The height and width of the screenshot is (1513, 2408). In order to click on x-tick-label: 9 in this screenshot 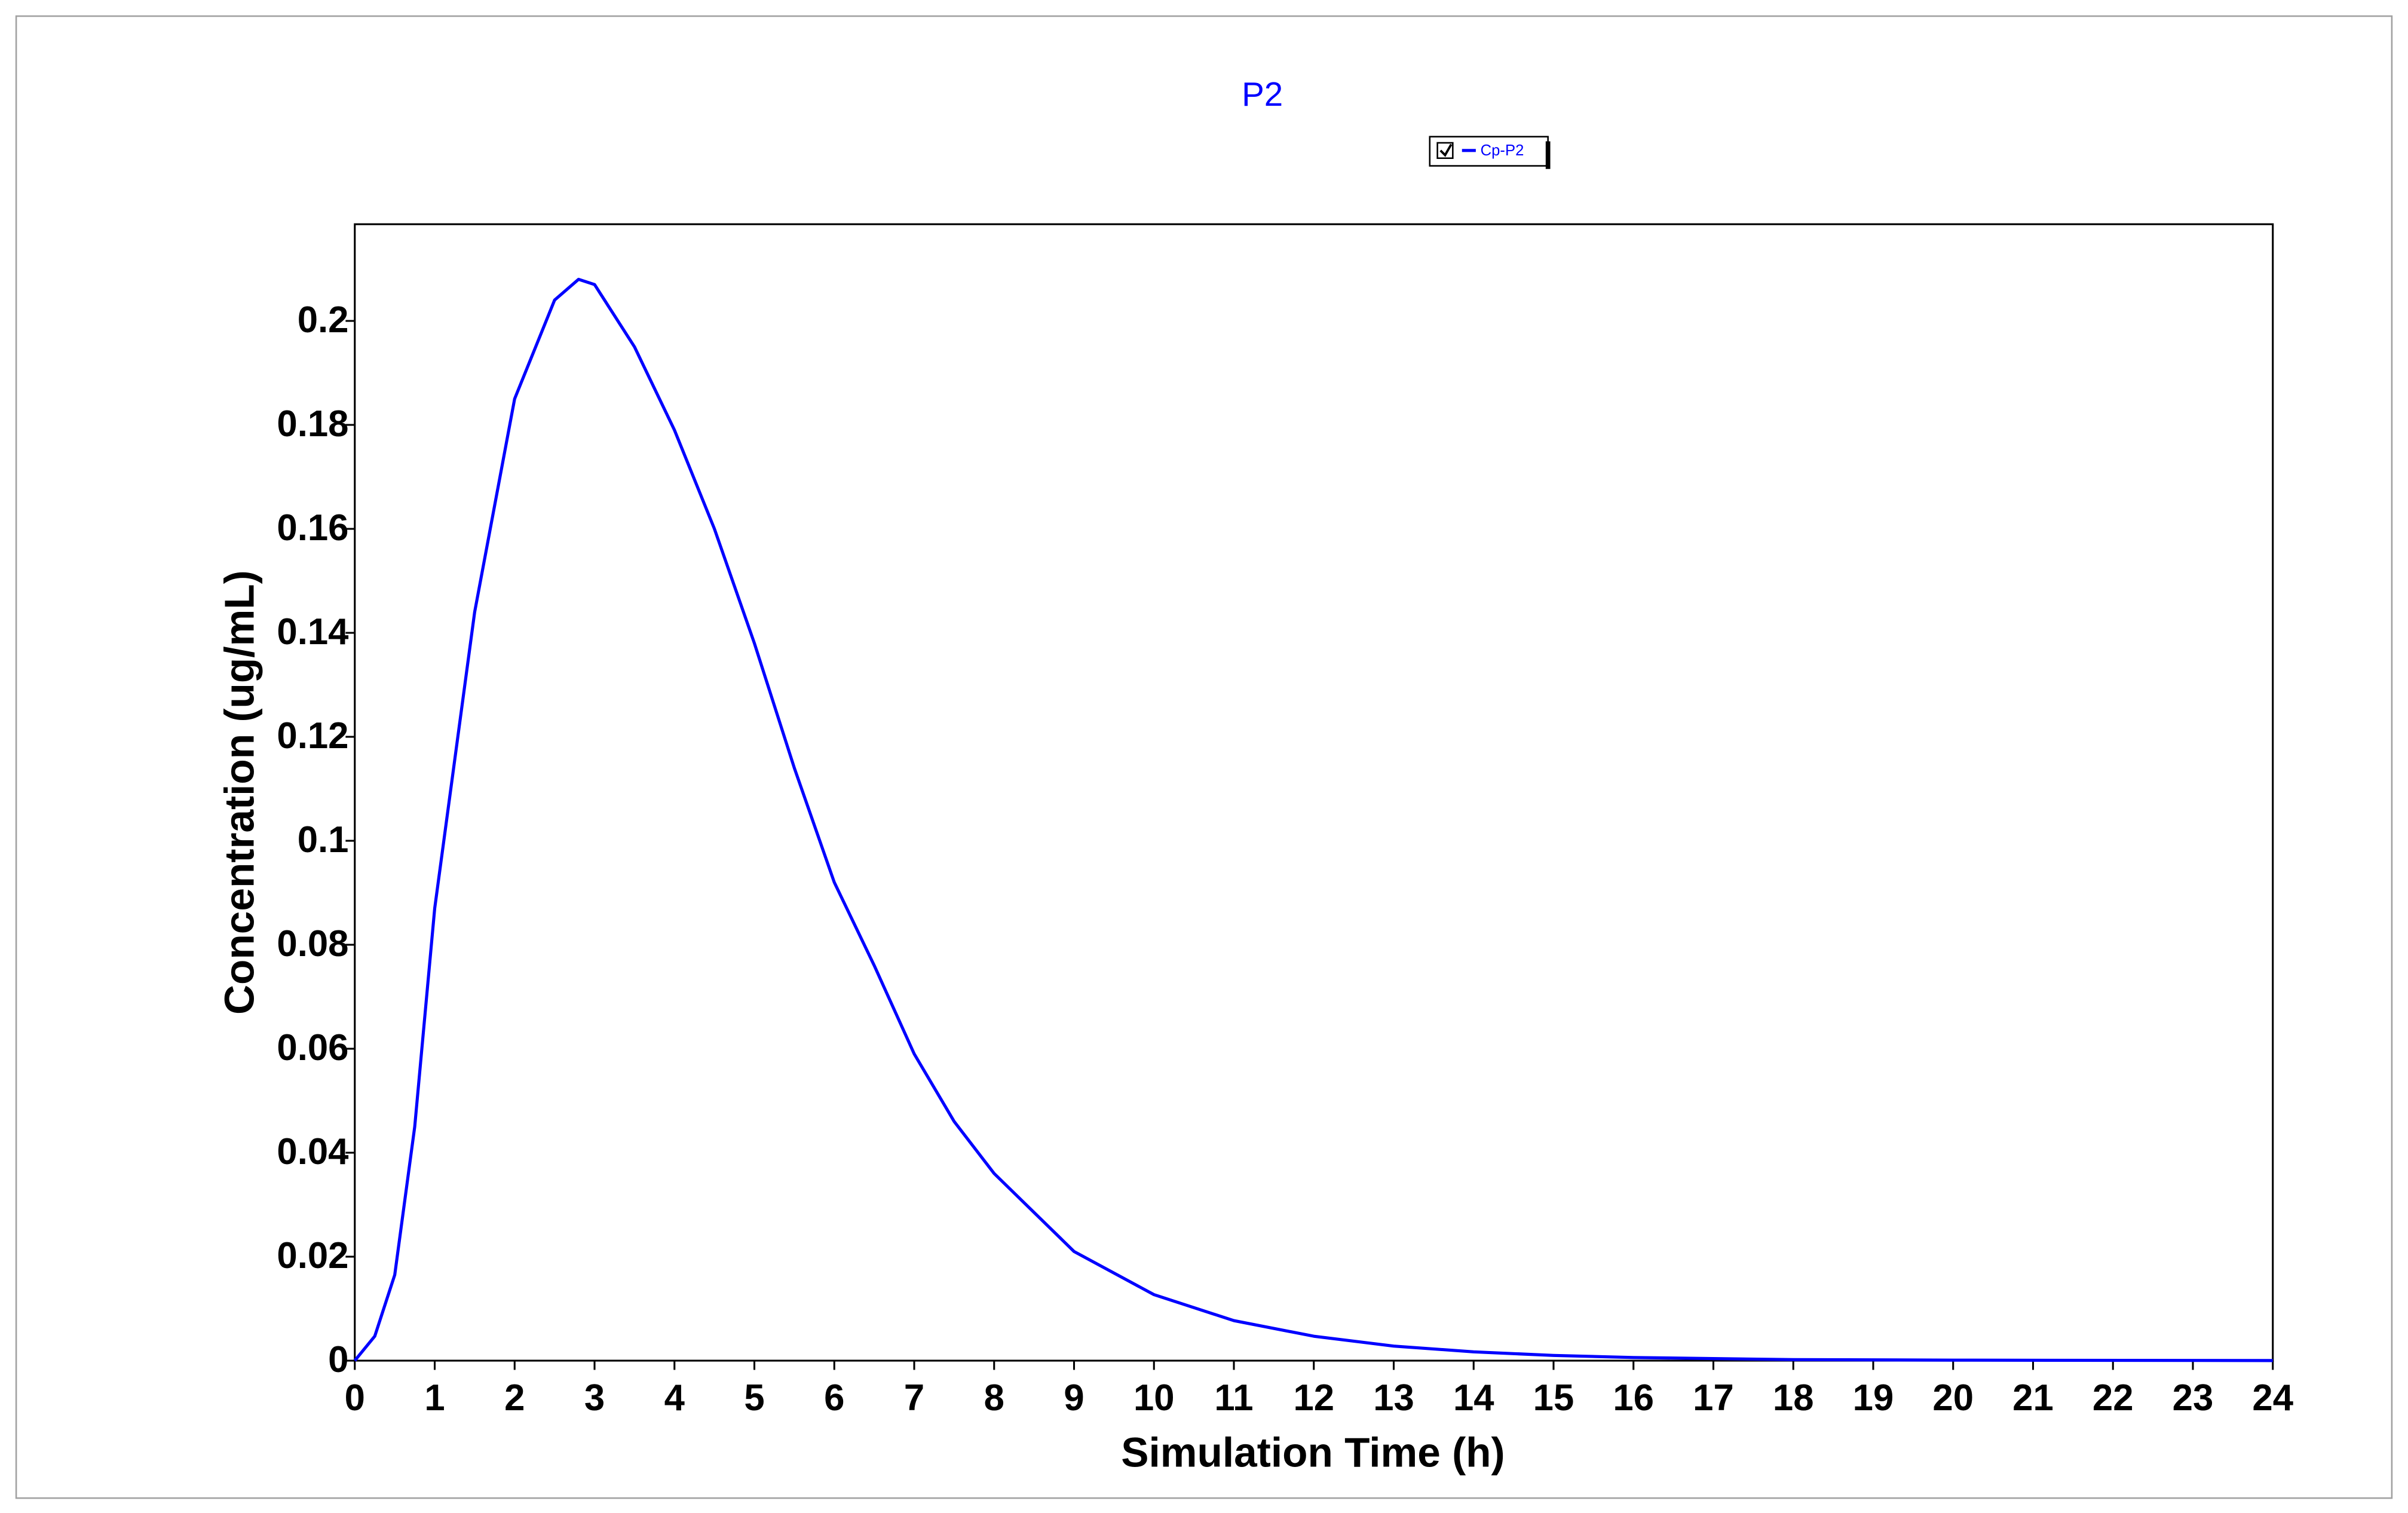, I will do `click(1074, 1398)`.